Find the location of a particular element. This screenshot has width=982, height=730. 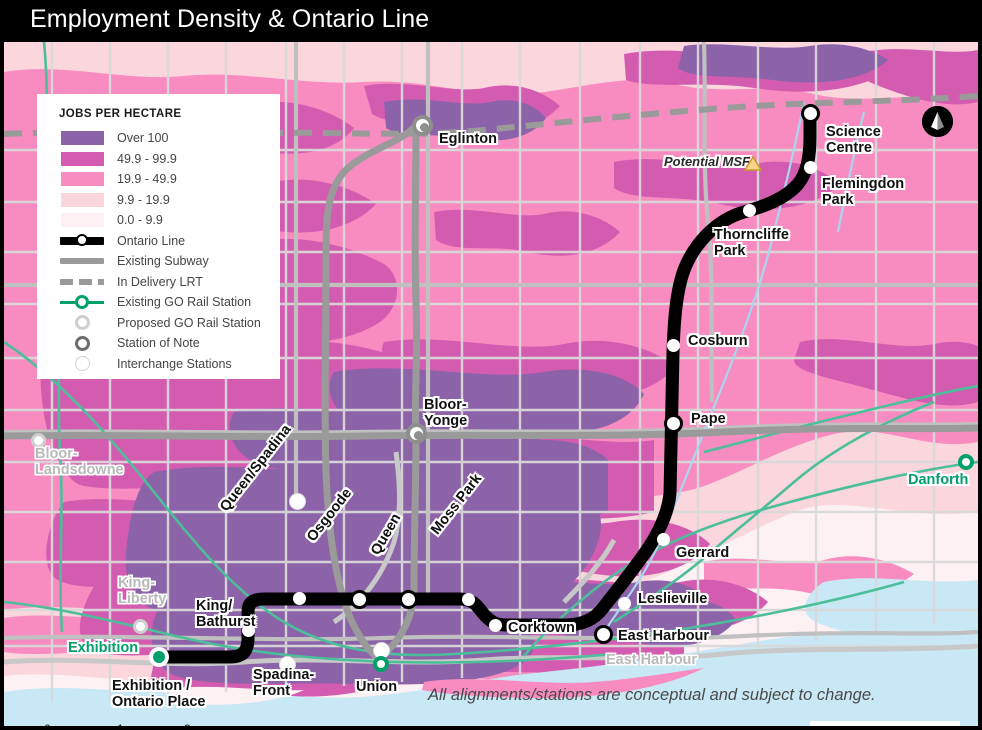

label-science-centre: Science Centre is located at coordinates (853, 140).